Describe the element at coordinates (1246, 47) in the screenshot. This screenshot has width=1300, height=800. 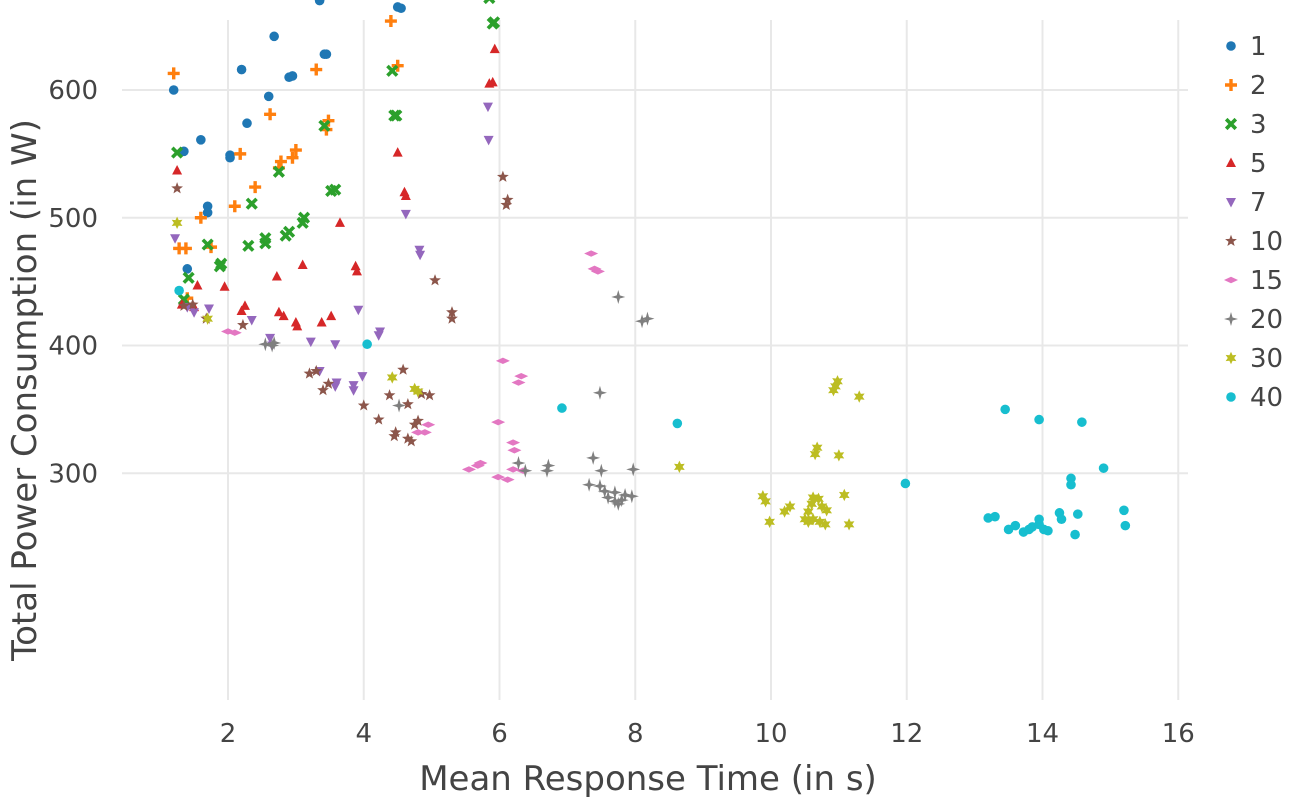
I see `legend-item: 1` at that location.